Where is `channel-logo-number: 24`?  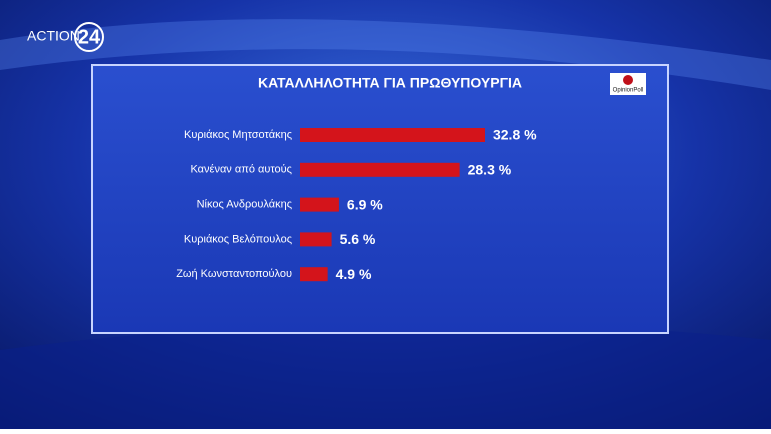
channel-logo-number: 24 is located at coordinates (89, 37).